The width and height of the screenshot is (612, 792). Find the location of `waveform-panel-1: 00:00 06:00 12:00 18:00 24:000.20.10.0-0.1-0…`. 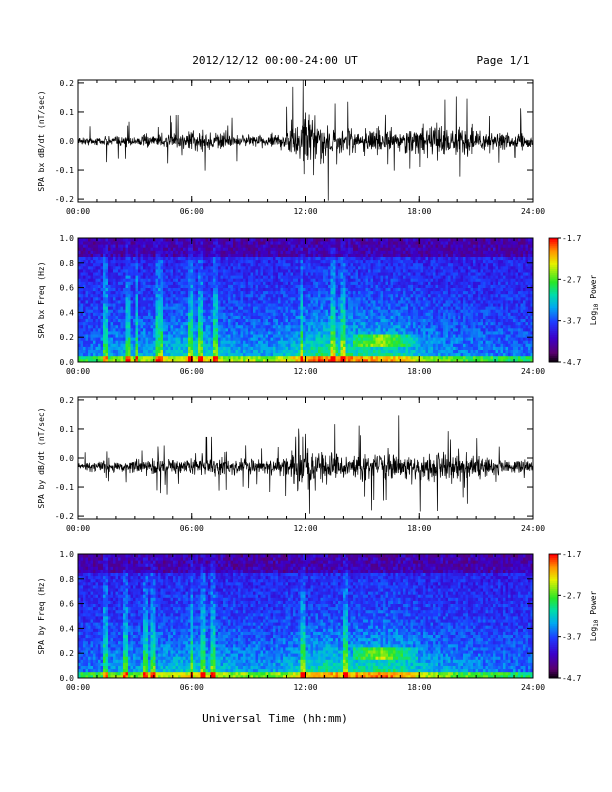

waveform-panel-1: 00:00 06:00 12:00 18:00 24:000.20.10.0-0.1-0… is located at coordinates (291, 147).